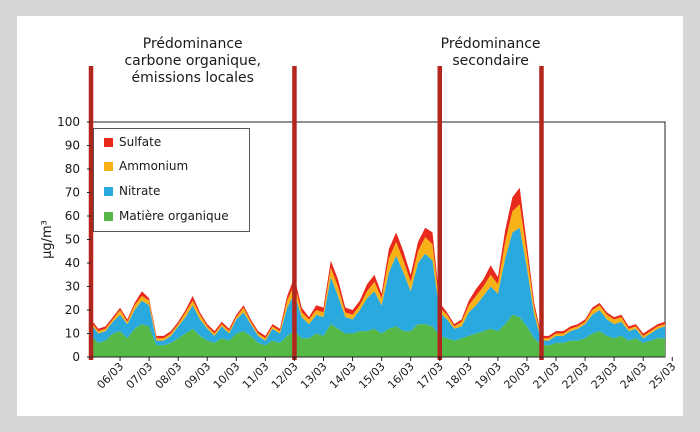 This screenshot has height=432, width=700. I want to click on x-tick-label-19: 25/03, so click(663, 376).